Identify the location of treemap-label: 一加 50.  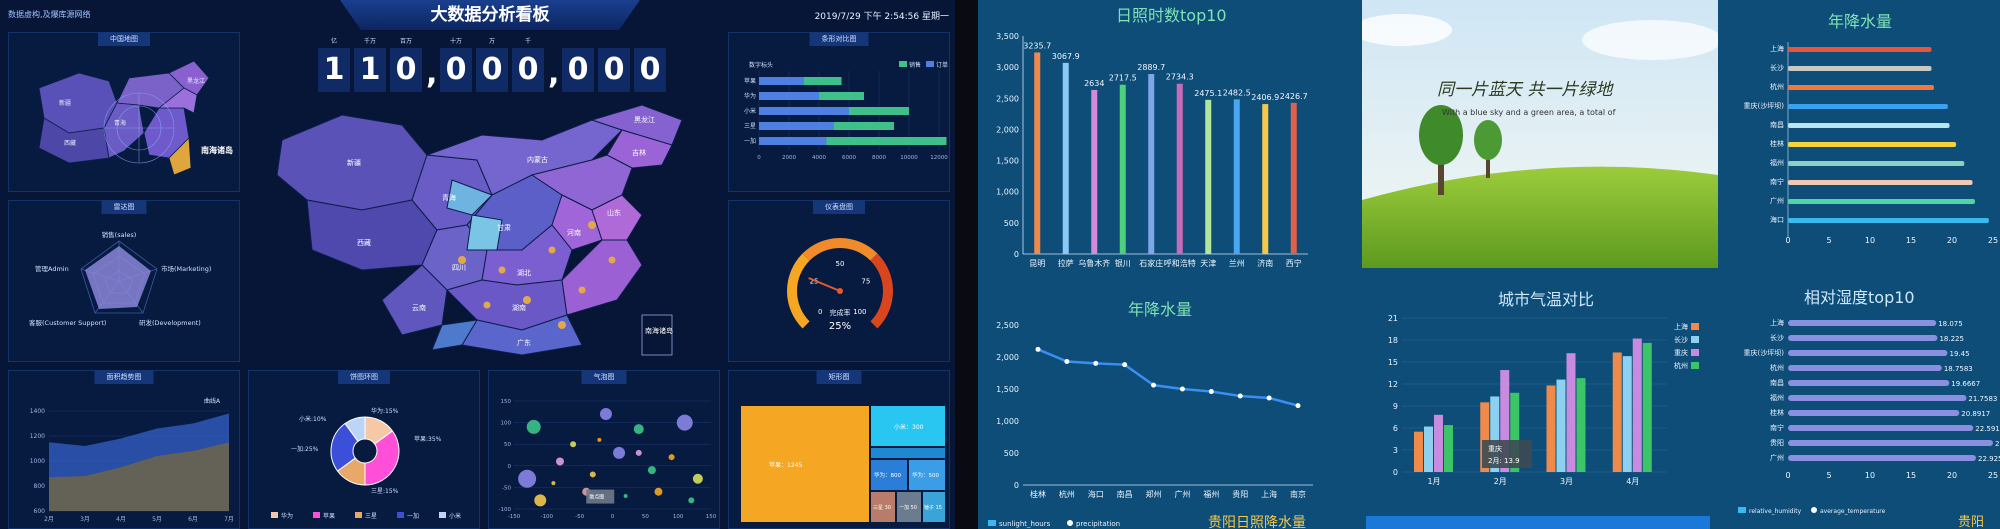
(908, 507).